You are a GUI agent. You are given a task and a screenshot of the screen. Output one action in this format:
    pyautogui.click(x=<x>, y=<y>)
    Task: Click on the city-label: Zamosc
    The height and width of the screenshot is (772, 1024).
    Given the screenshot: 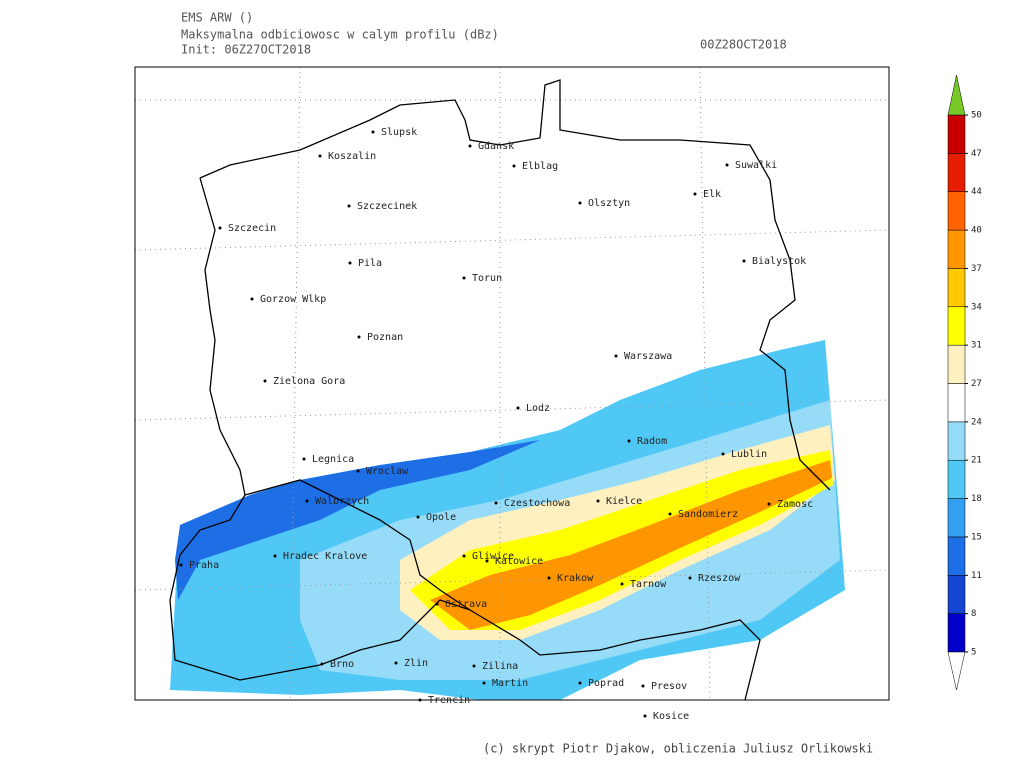 What is the action you would take?
    pyautogui.click(x=795, y=504)
    